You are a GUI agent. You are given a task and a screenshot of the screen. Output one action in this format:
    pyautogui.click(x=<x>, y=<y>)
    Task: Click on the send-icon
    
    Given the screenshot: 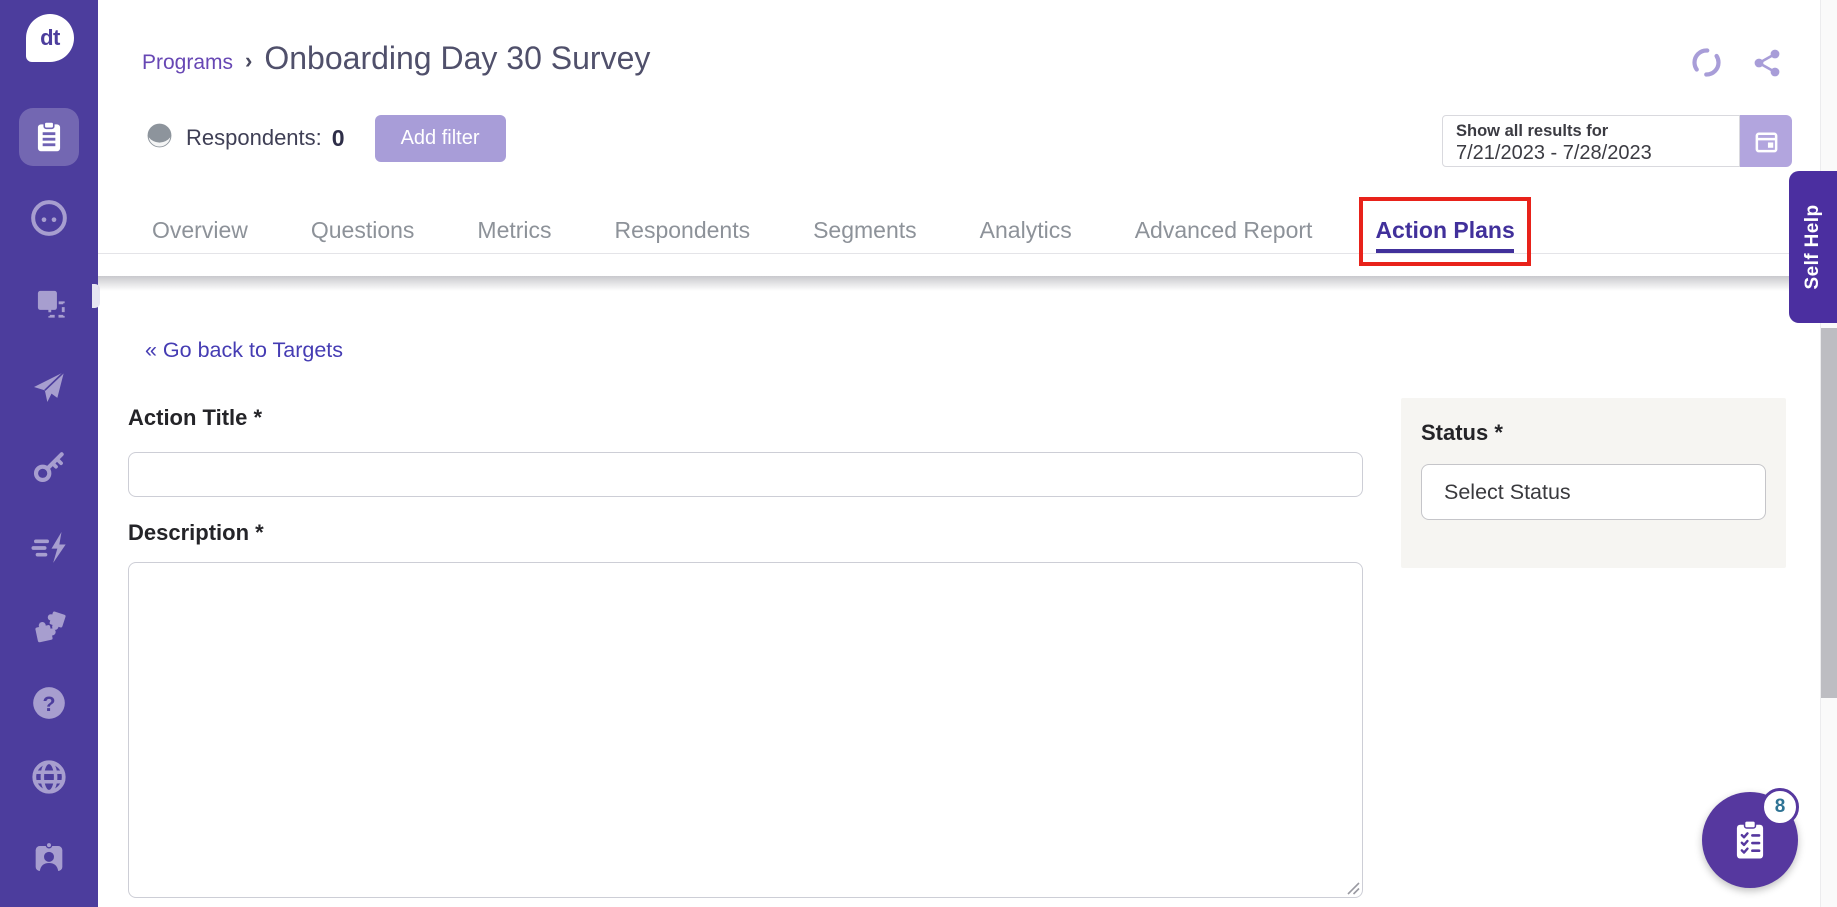 What is the action you would take?
    pyautogui.click(x=49, y=386)
    